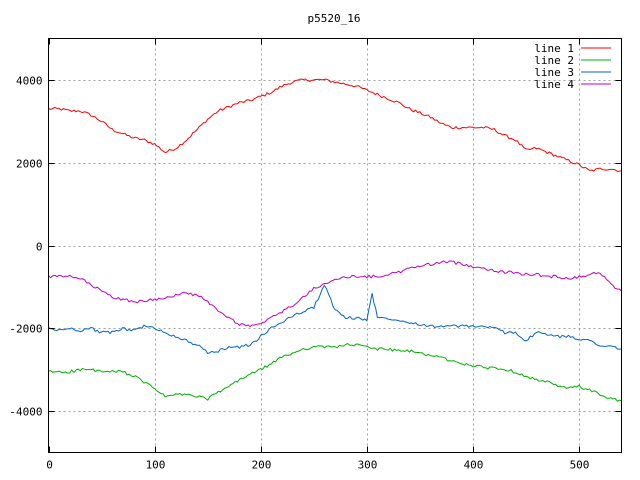  I want to click on chart-title: p5520_16, so click(334, 18).